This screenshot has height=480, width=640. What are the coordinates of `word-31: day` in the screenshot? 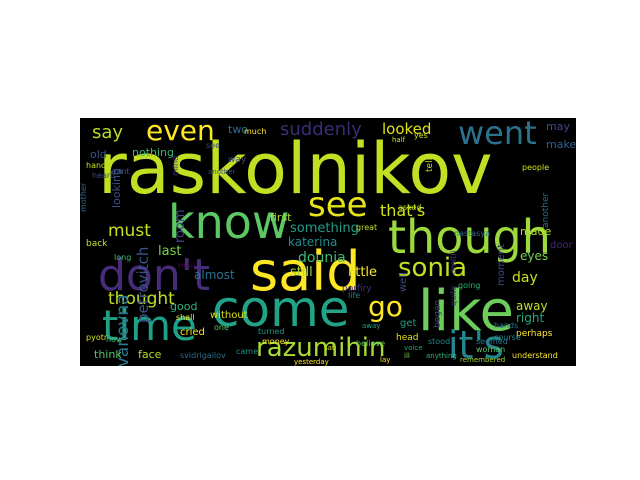 It's located at (525, 278).